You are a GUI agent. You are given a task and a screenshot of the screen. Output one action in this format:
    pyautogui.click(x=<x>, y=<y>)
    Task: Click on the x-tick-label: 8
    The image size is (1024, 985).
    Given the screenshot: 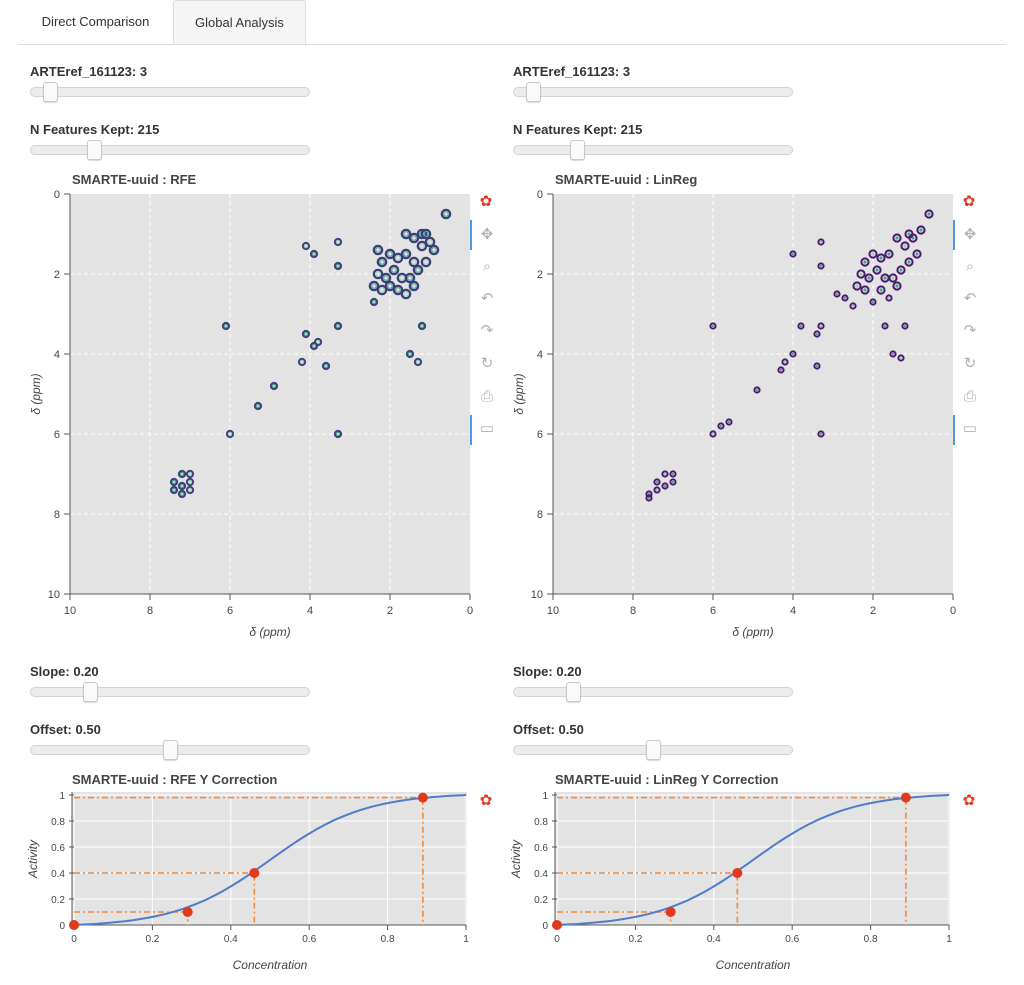 What is the action you would take?
    pyautogui.click(x=150, y=611)
    